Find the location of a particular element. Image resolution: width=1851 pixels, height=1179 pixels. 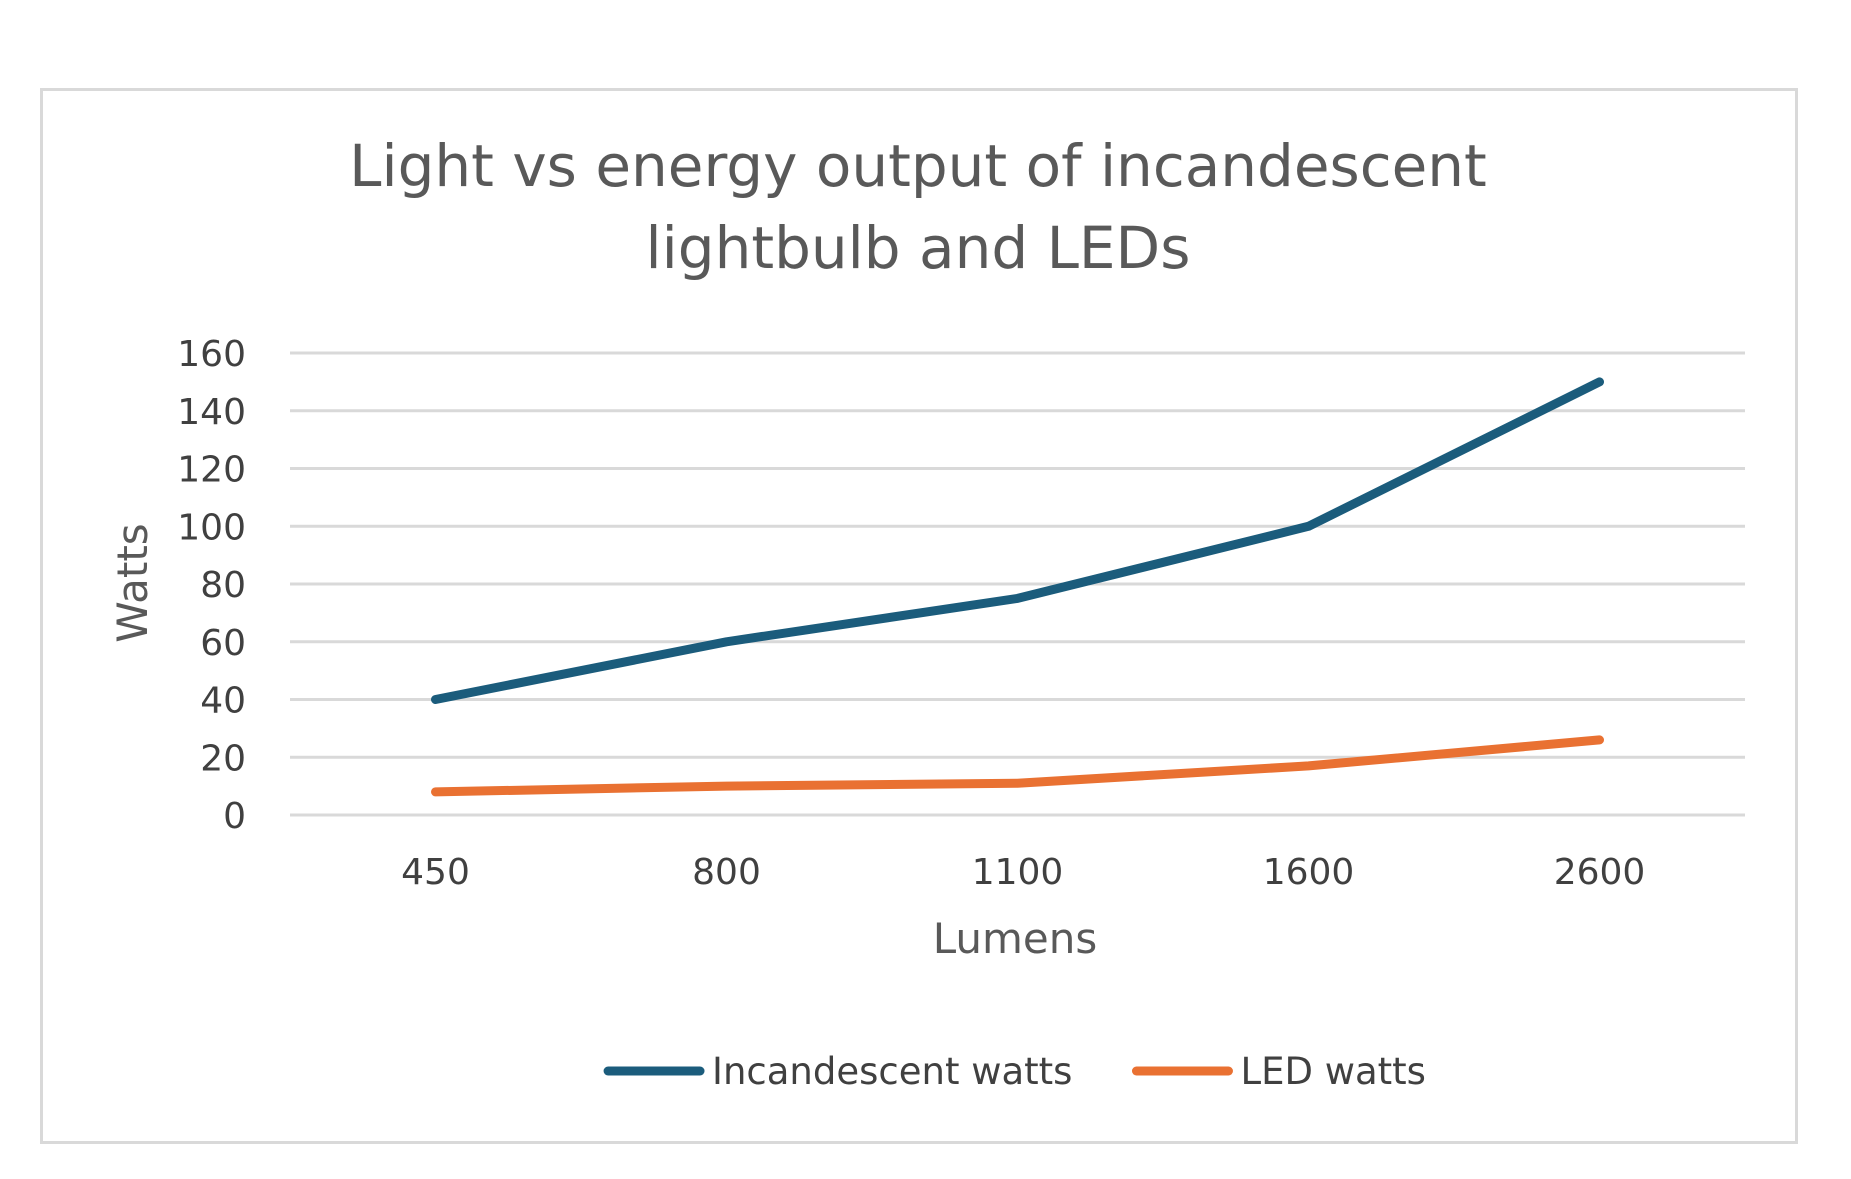

x-tick-label-800: 800 is located at coordinates (726, 872).